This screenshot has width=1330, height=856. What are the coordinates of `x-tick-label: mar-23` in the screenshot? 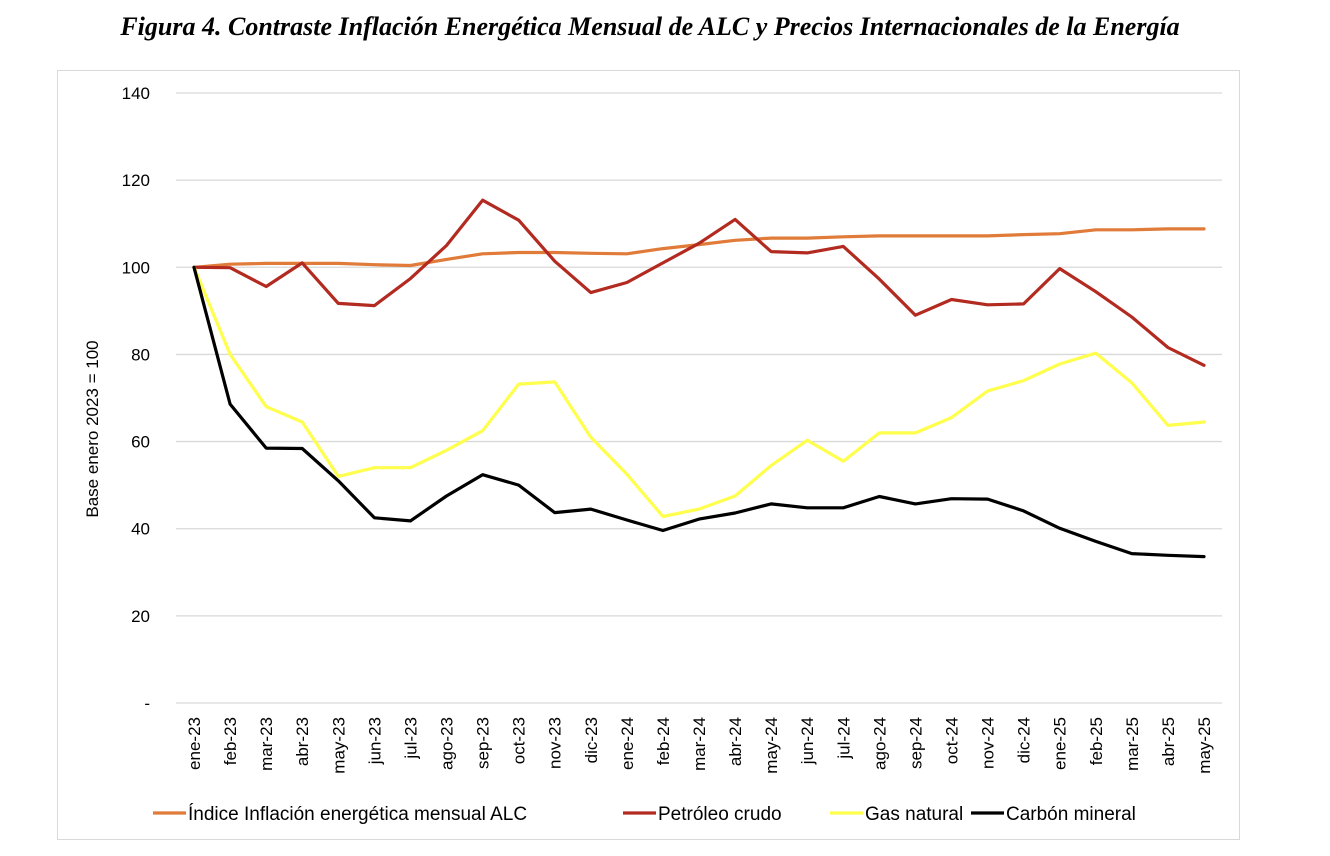 It's located at (266, 744).